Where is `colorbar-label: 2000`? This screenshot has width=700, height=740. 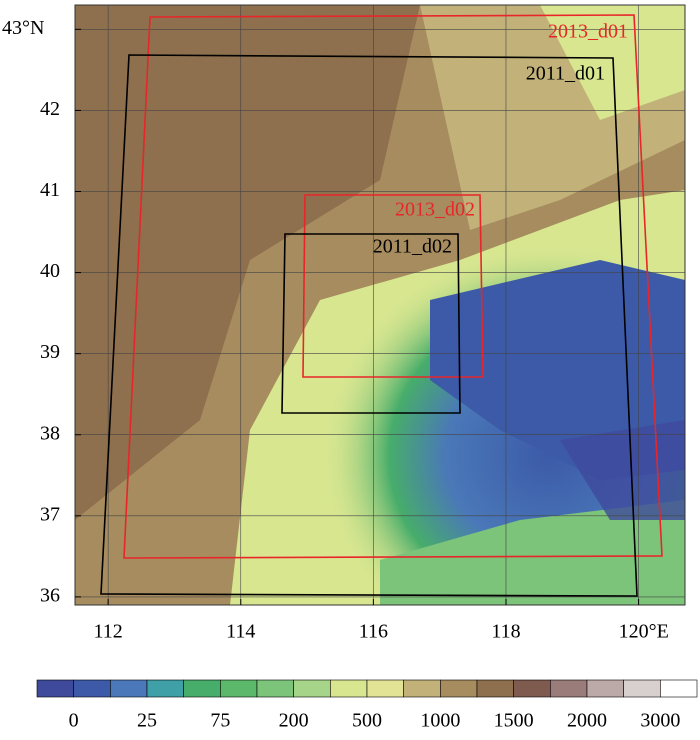
colorbar-label: 2000 is located at coordinates (587, 721).